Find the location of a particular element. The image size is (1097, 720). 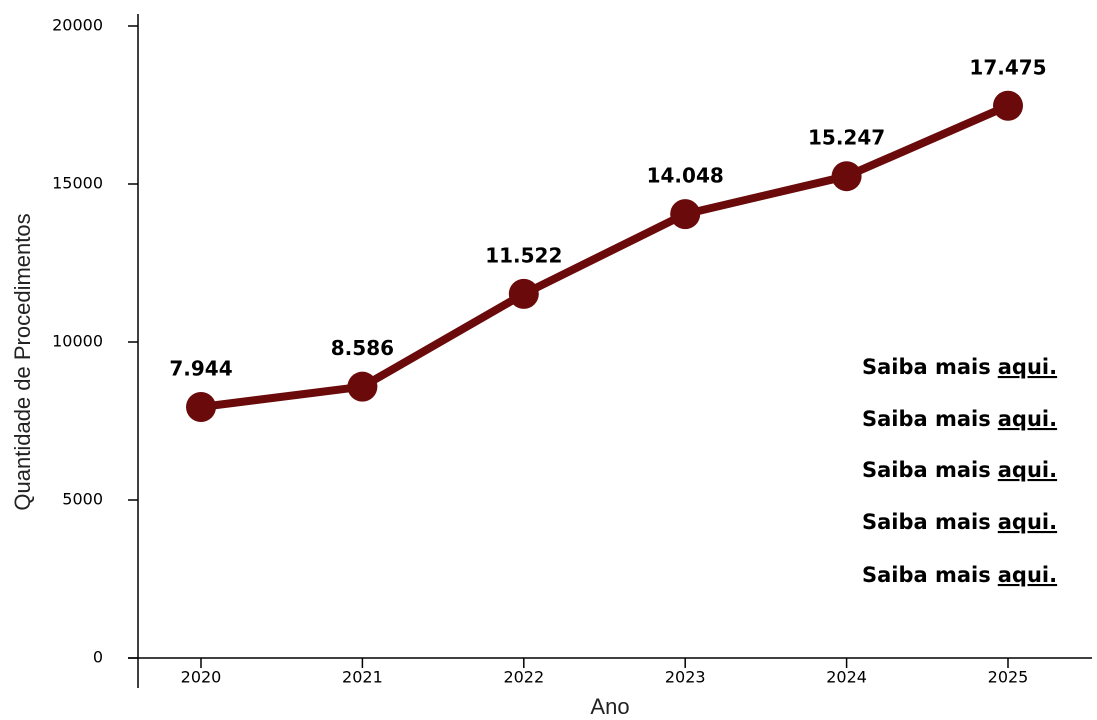

x-tick-label: 2022 is located at coordinates (523, 677).